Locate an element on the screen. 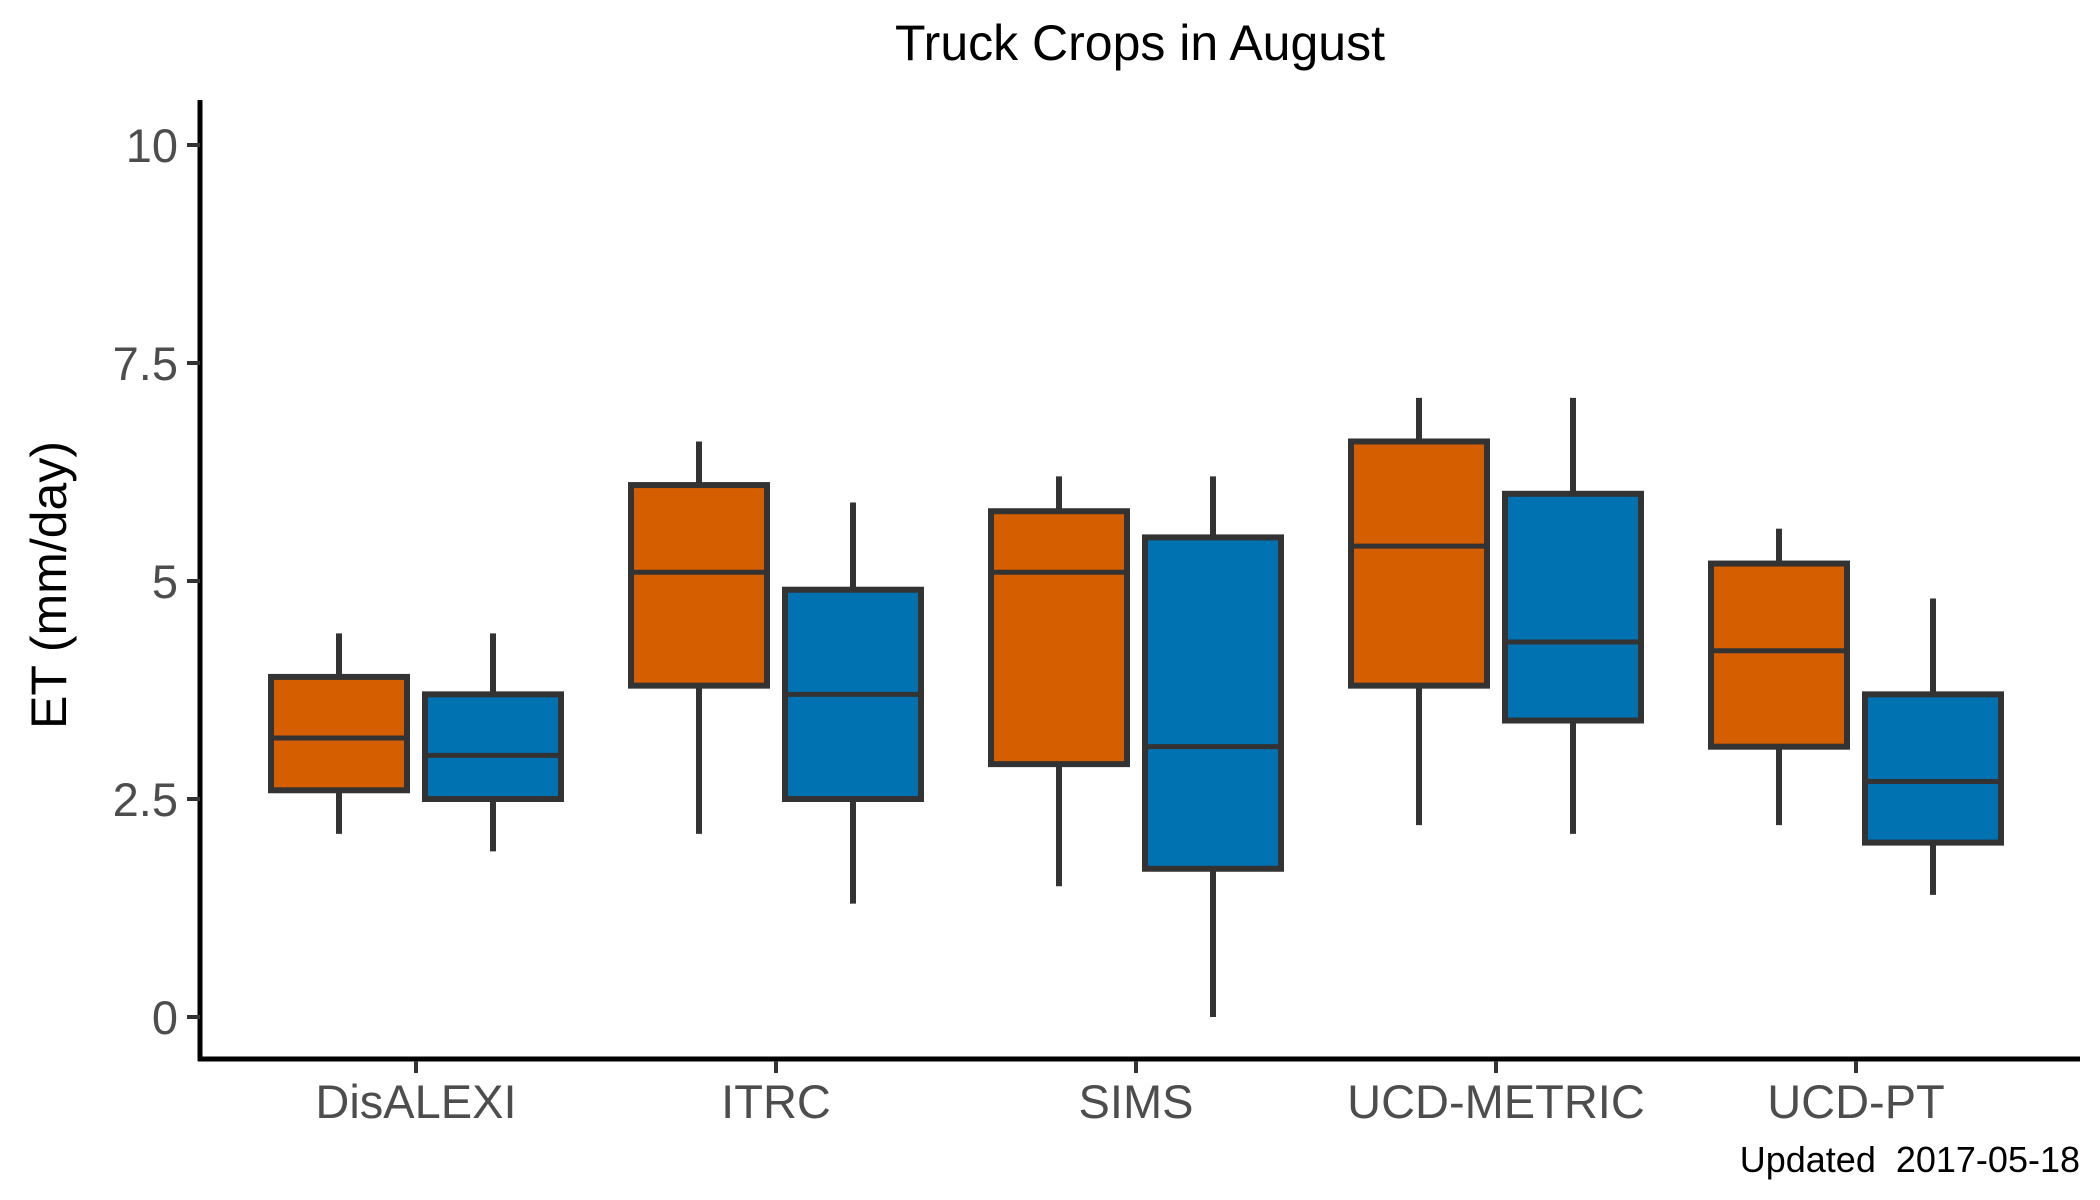 This screenshot has width=2100, height=1200. y-tick-label: 10 is located at coordinates (152, 145).